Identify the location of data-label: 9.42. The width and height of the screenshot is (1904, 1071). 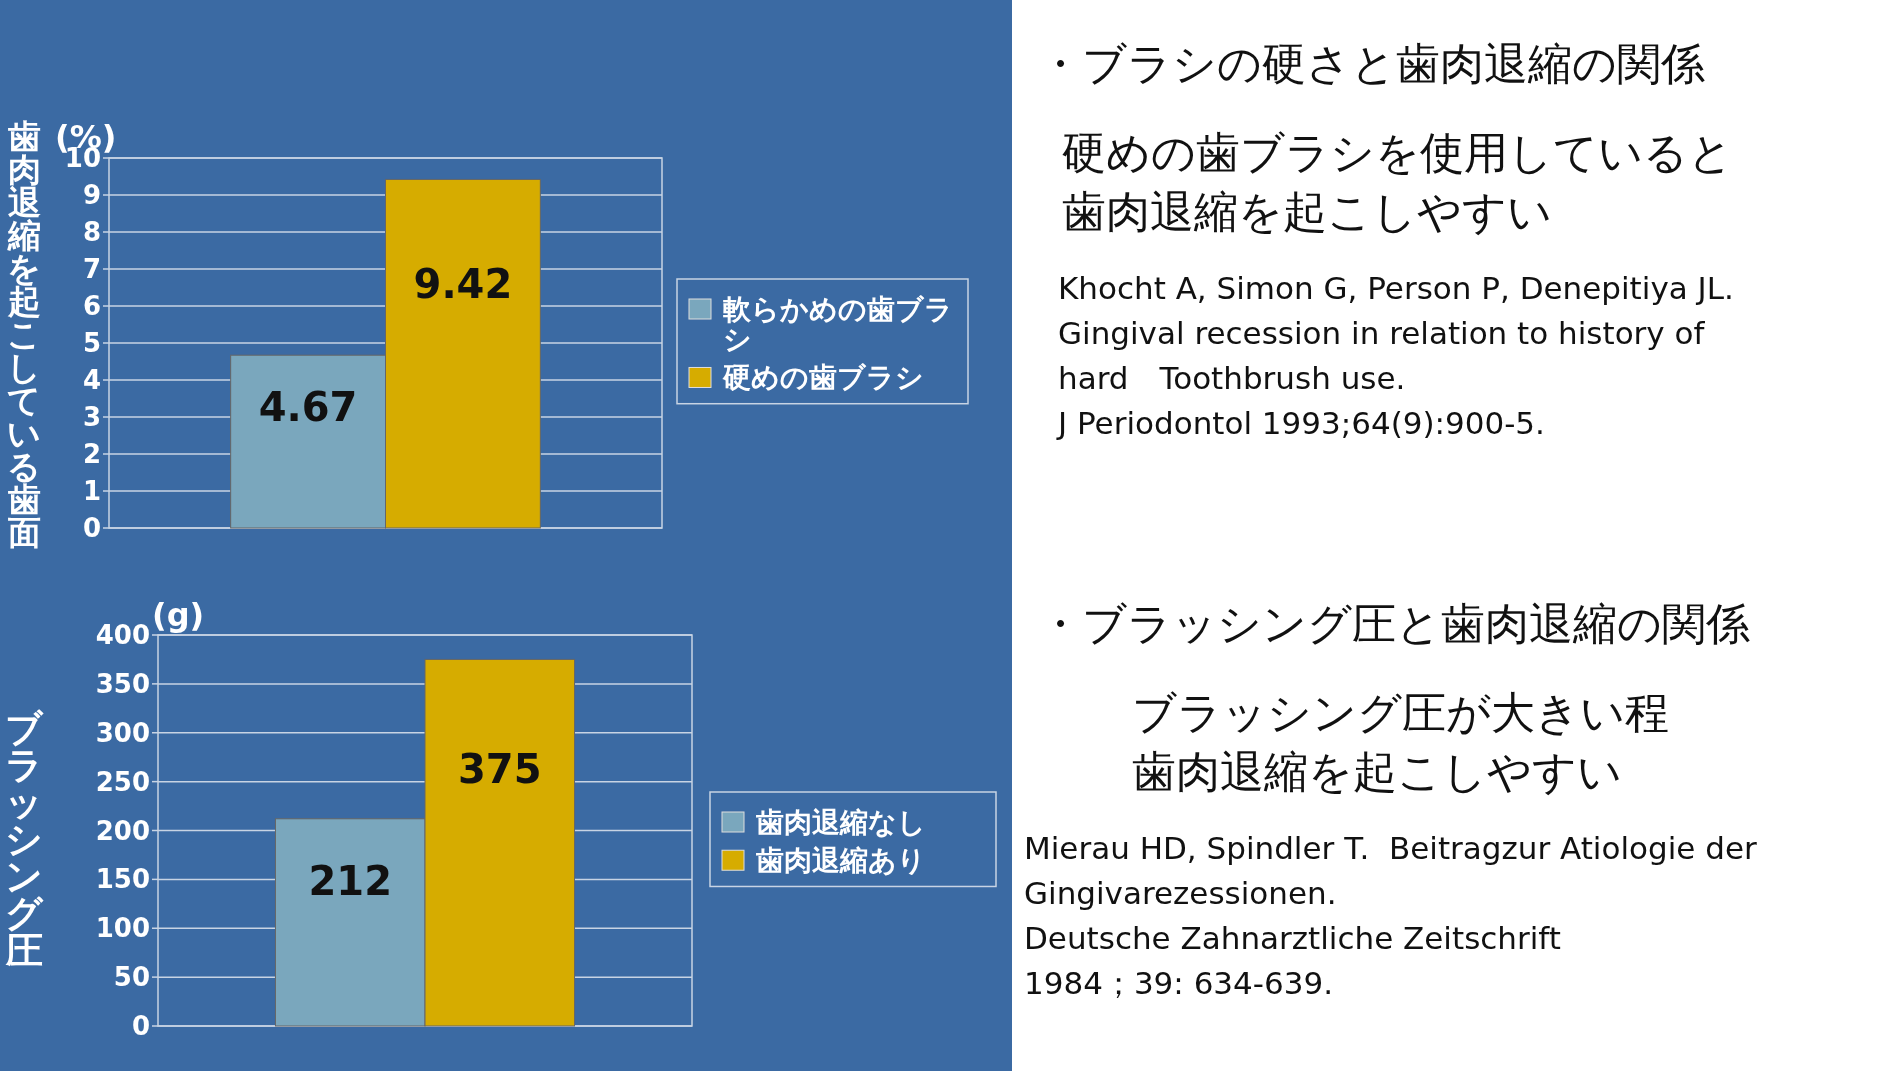
(463, 284).